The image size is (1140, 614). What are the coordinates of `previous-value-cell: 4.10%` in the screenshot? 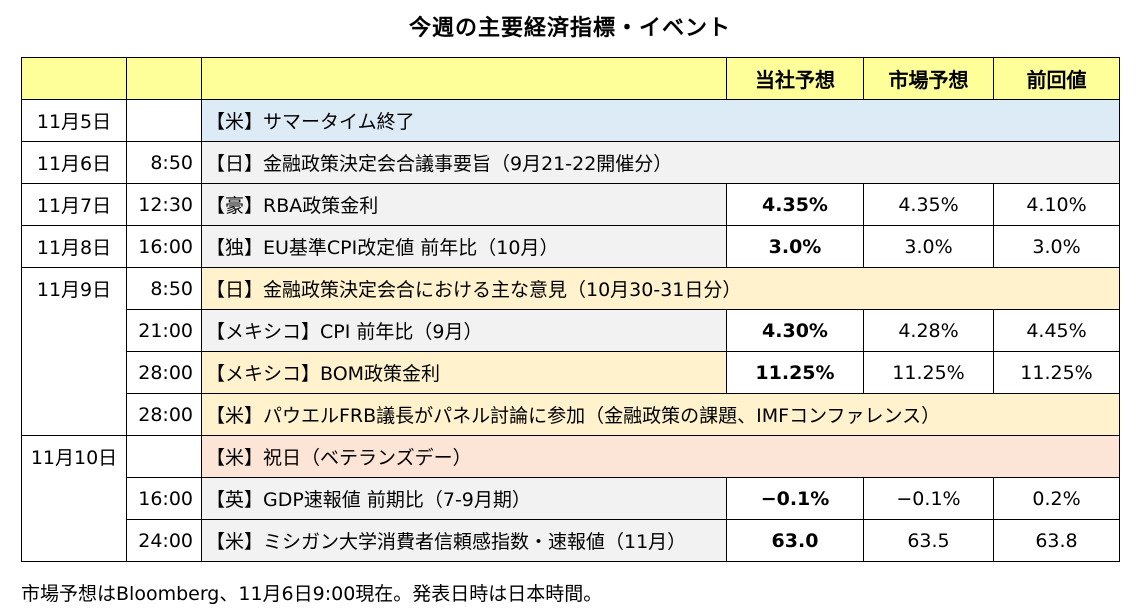 It's located at (1056, 204).